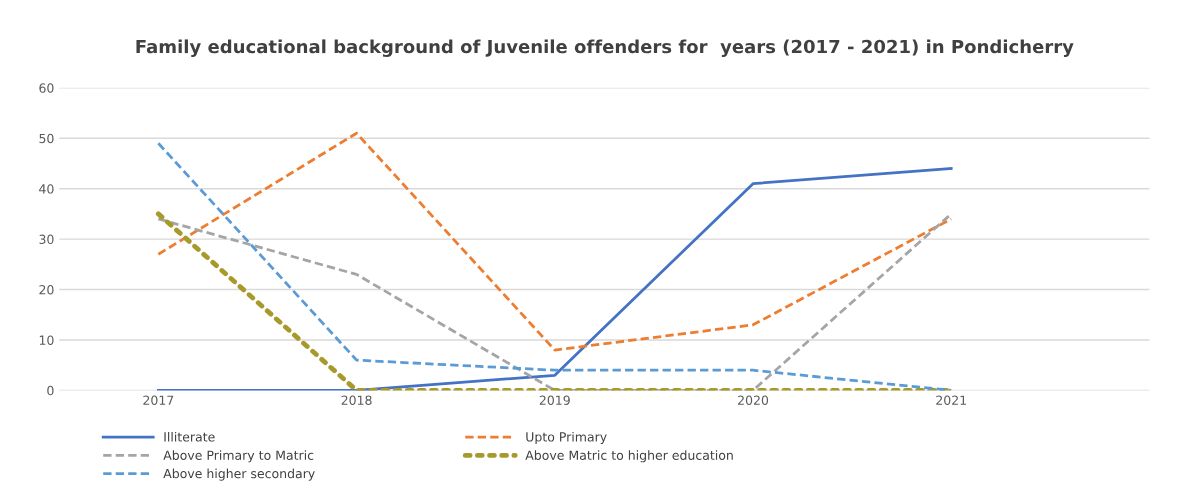 The width and height of the screenshot is (1185, 488). What do you see at coordinates (629, 456) in the screenshot?
I see `legend-label: Above Matric to higher education` at bounding box center [629, 456].